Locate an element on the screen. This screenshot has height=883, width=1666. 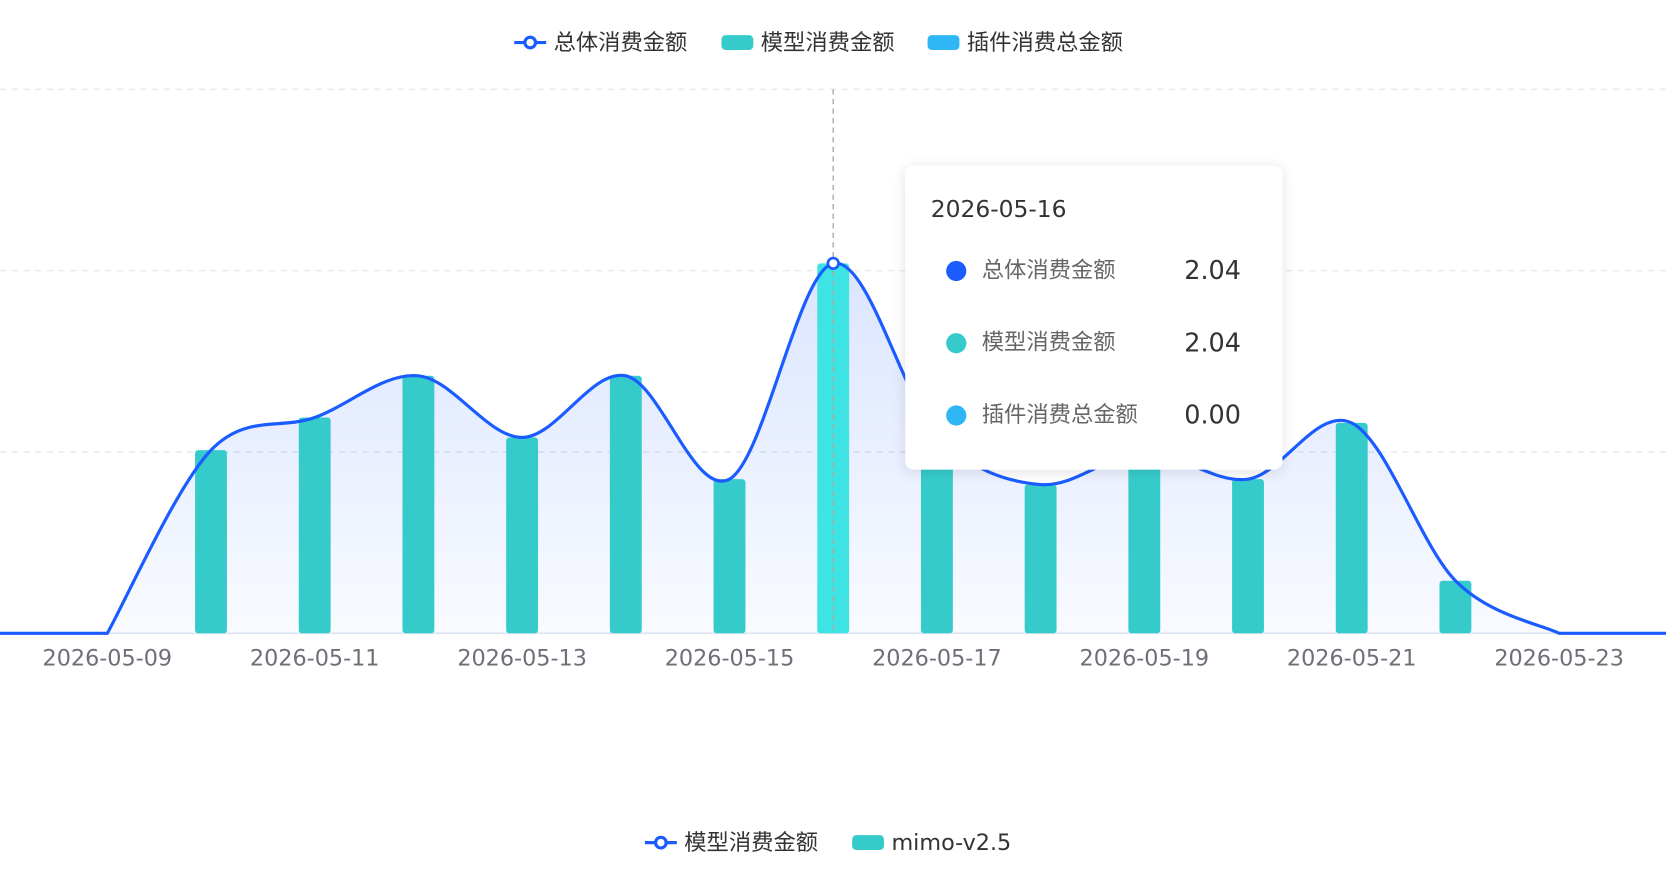
legend-label: 插件消费总金额 is located at coordinates (1045, 43).